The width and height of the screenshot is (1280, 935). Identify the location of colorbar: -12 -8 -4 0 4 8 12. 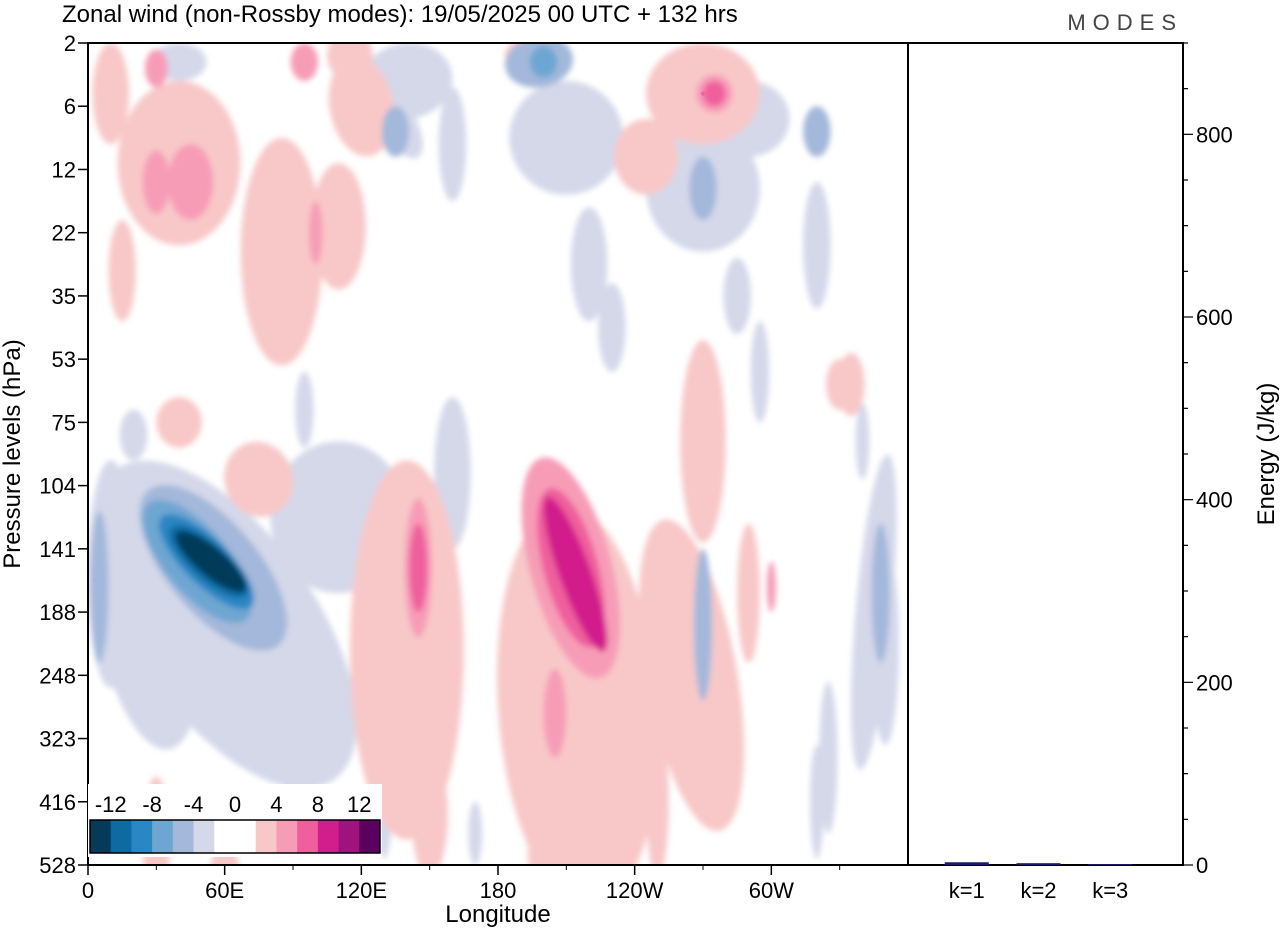
(235, 820).